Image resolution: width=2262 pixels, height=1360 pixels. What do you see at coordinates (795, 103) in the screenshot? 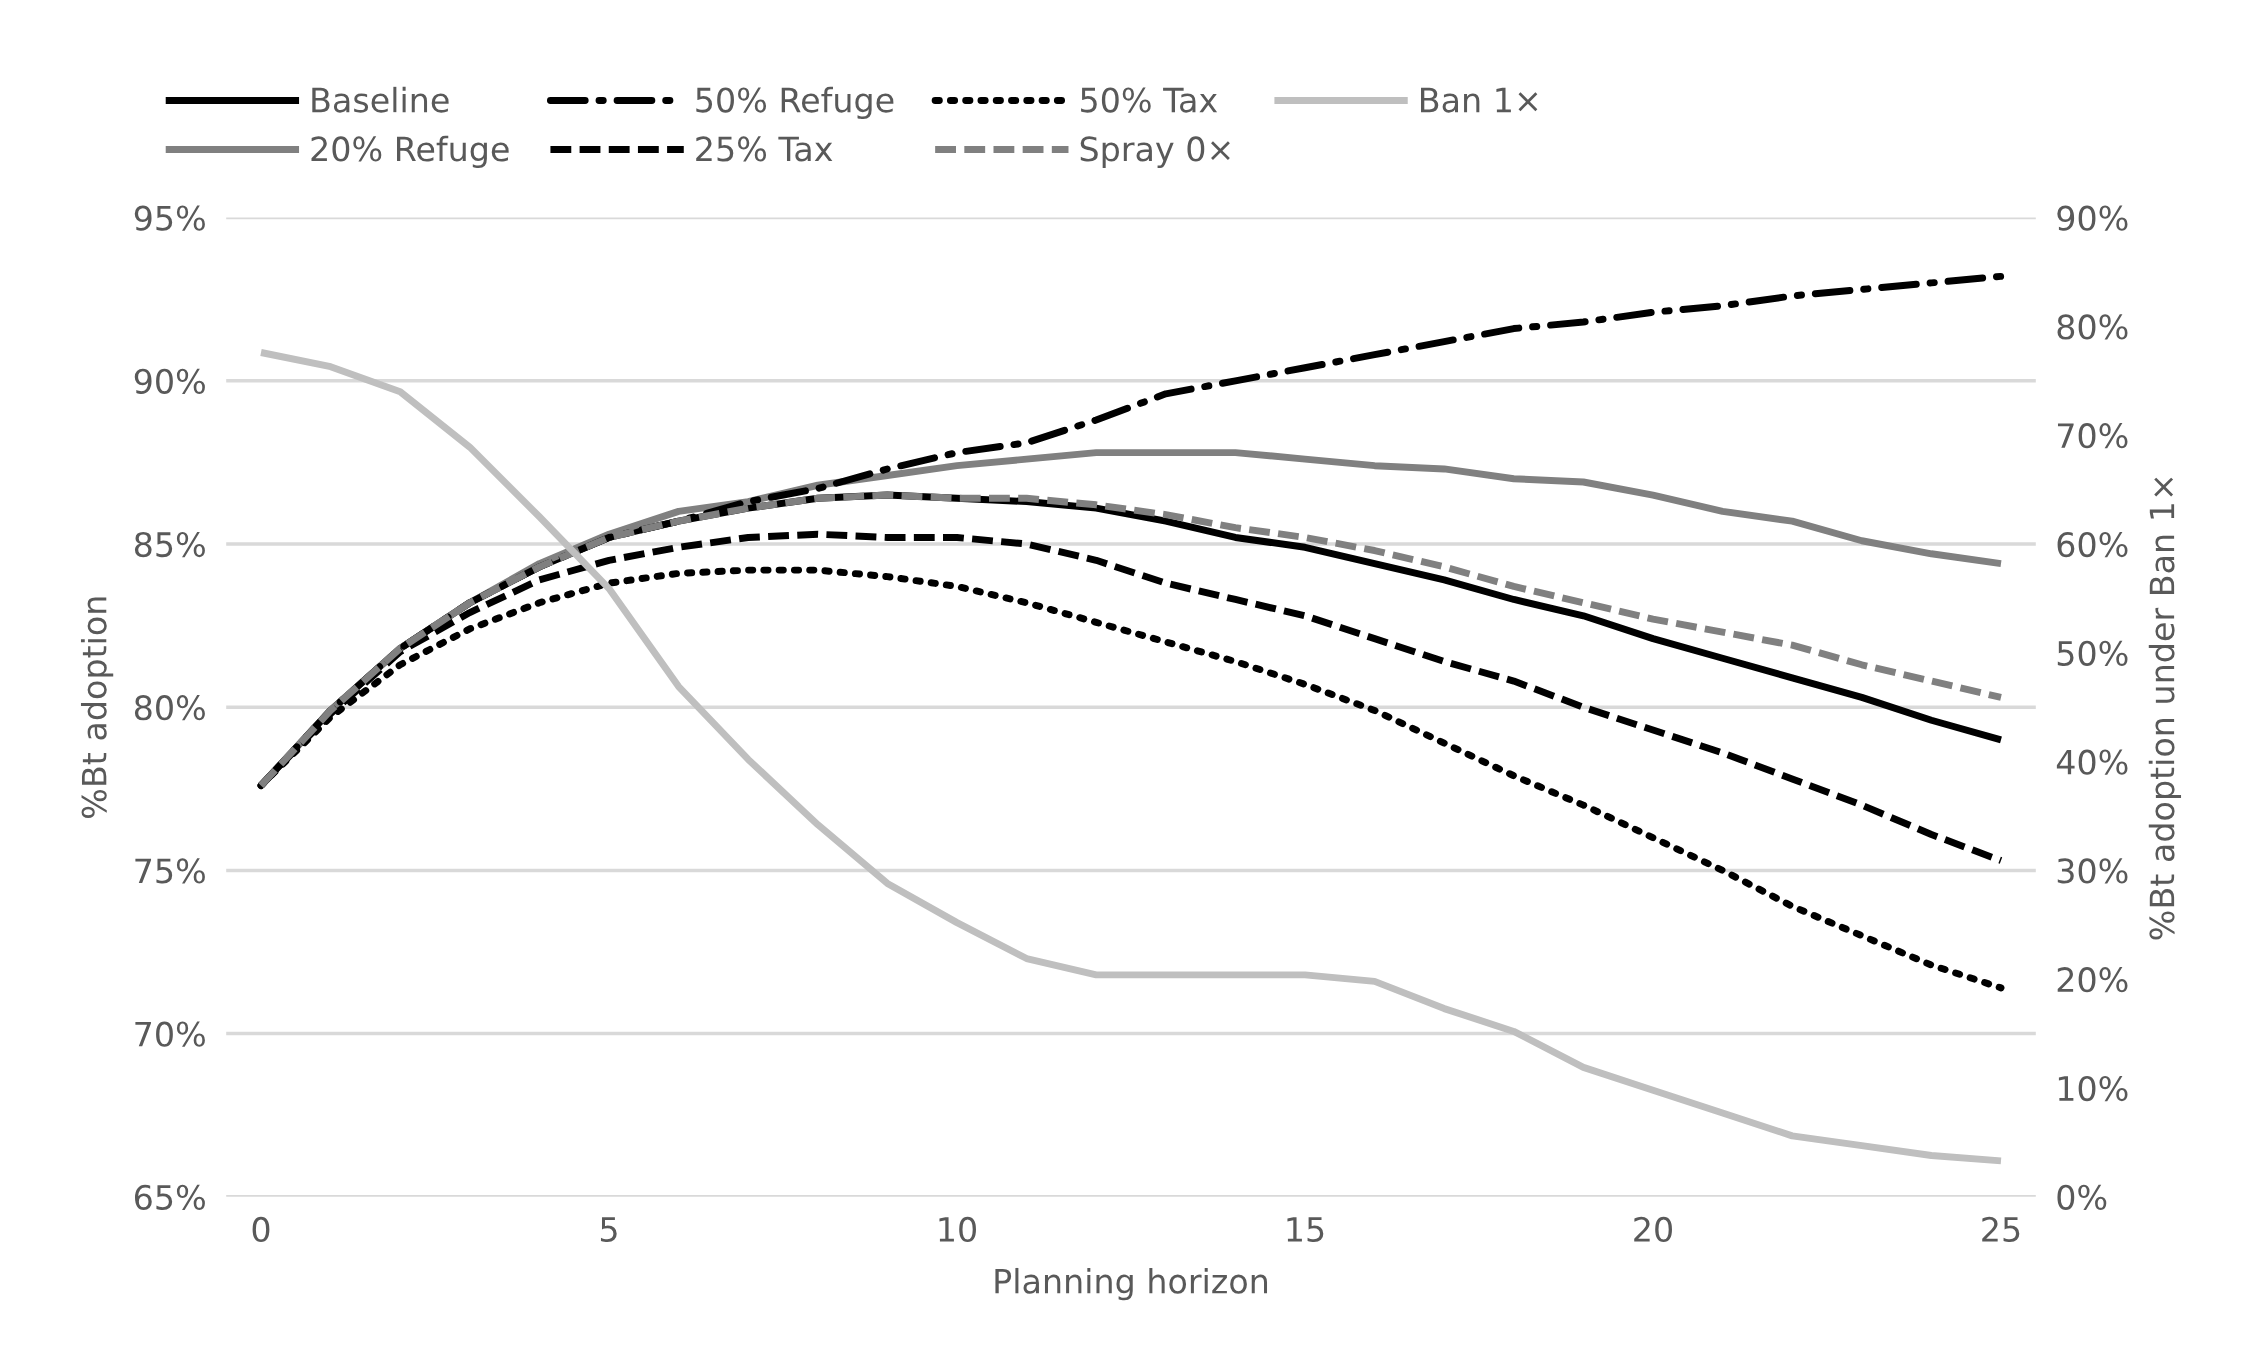
I see `legend-label: 50% Refuge` at bounding box center [795, 103].